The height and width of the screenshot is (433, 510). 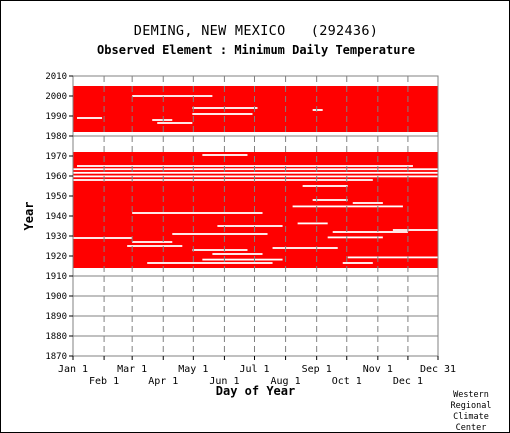 What do you see at coordinates (286, 381) in the screenshot?
I see `x-tick-label: Aug 1` at bounding box center [286, 381].